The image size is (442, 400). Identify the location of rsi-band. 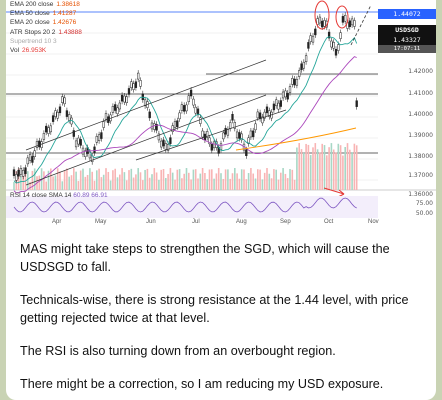
(192, 207).